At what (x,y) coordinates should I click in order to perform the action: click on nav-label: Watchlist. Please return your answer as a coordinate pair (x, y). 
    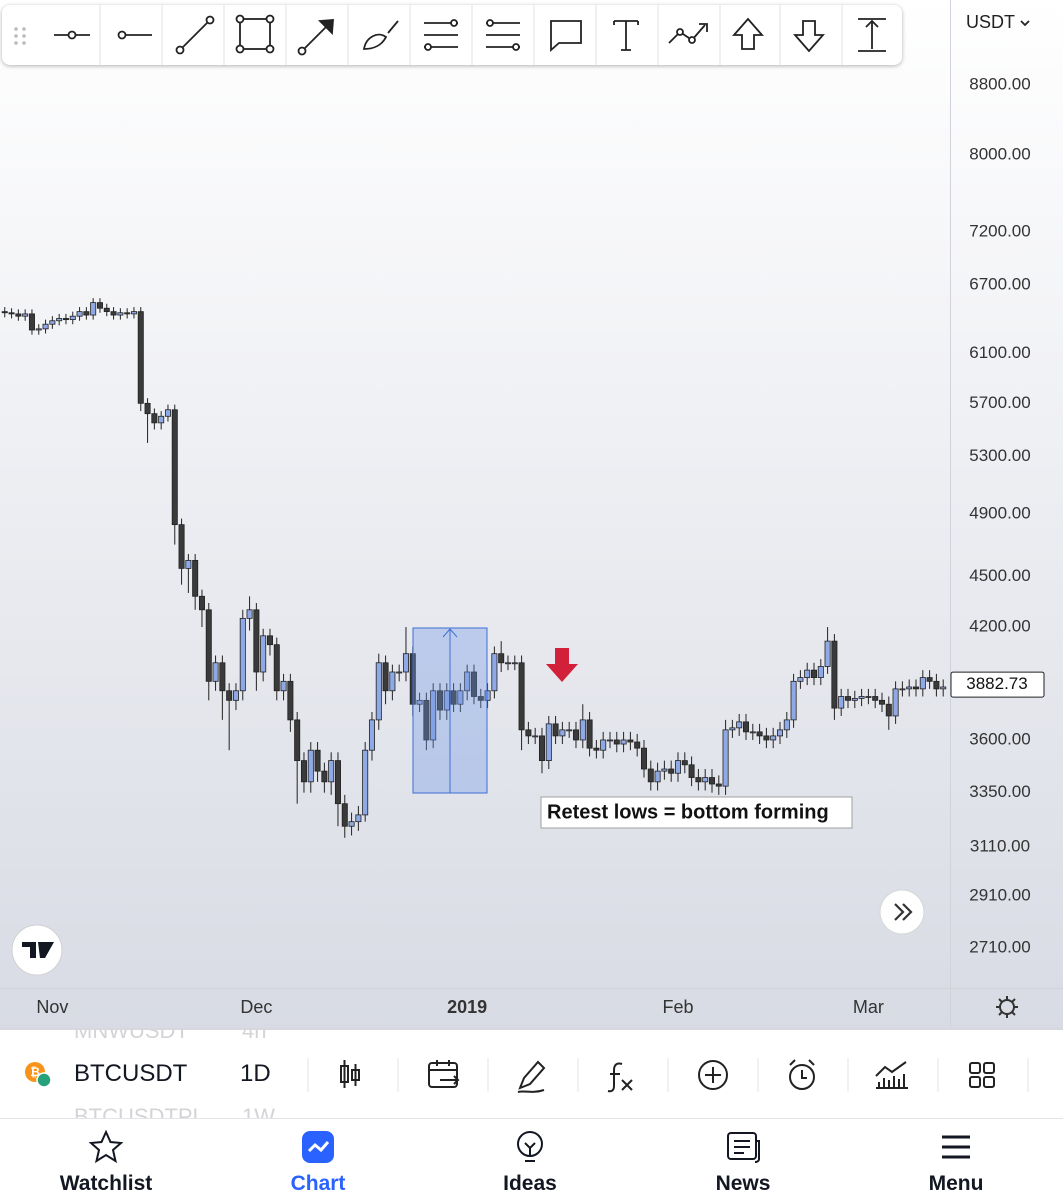
    Looking at the image, I should click on (106, 1183).